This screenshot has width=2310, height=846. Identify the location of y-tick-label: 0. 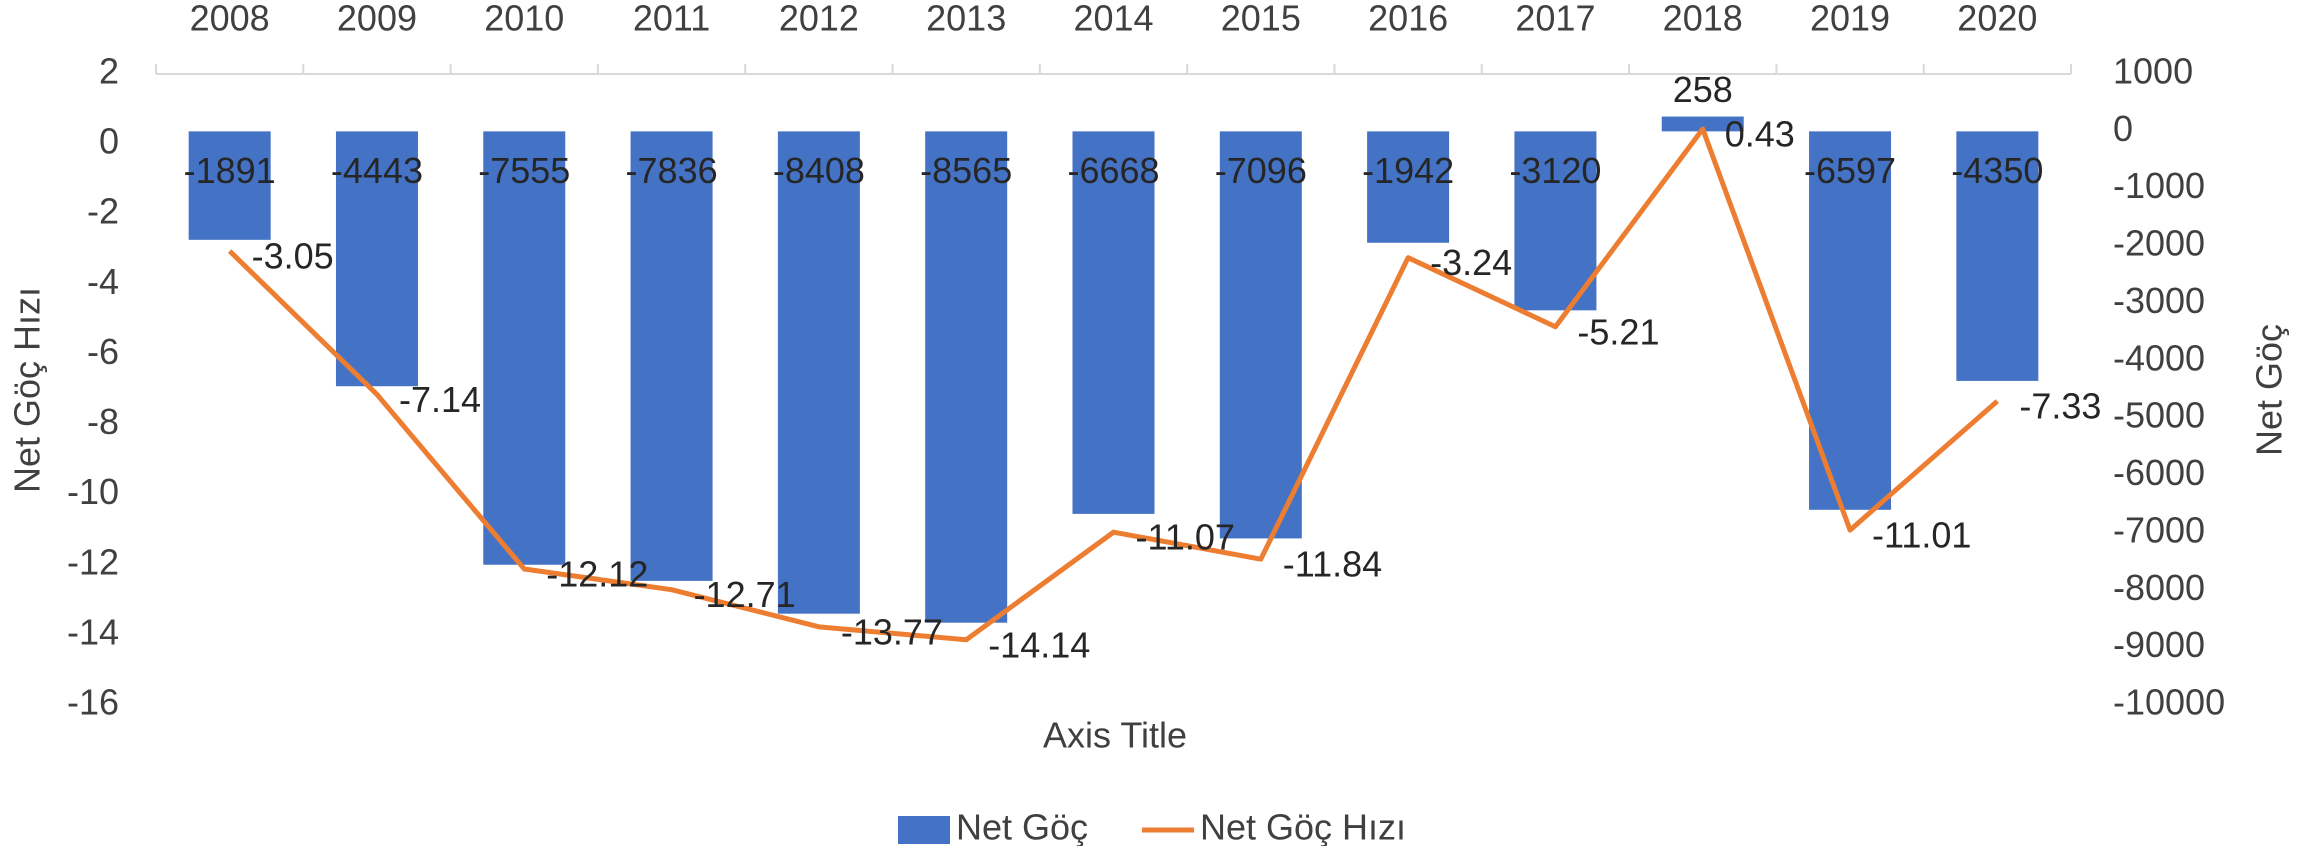
(109, 141).